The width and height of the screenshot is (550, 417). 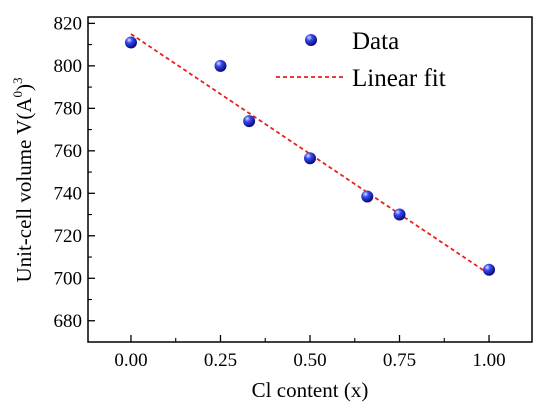 What do you see at coordinates (68, 321) in the screenshot?
I see `y-tick-label: 680` at bounding box center [68, 321].